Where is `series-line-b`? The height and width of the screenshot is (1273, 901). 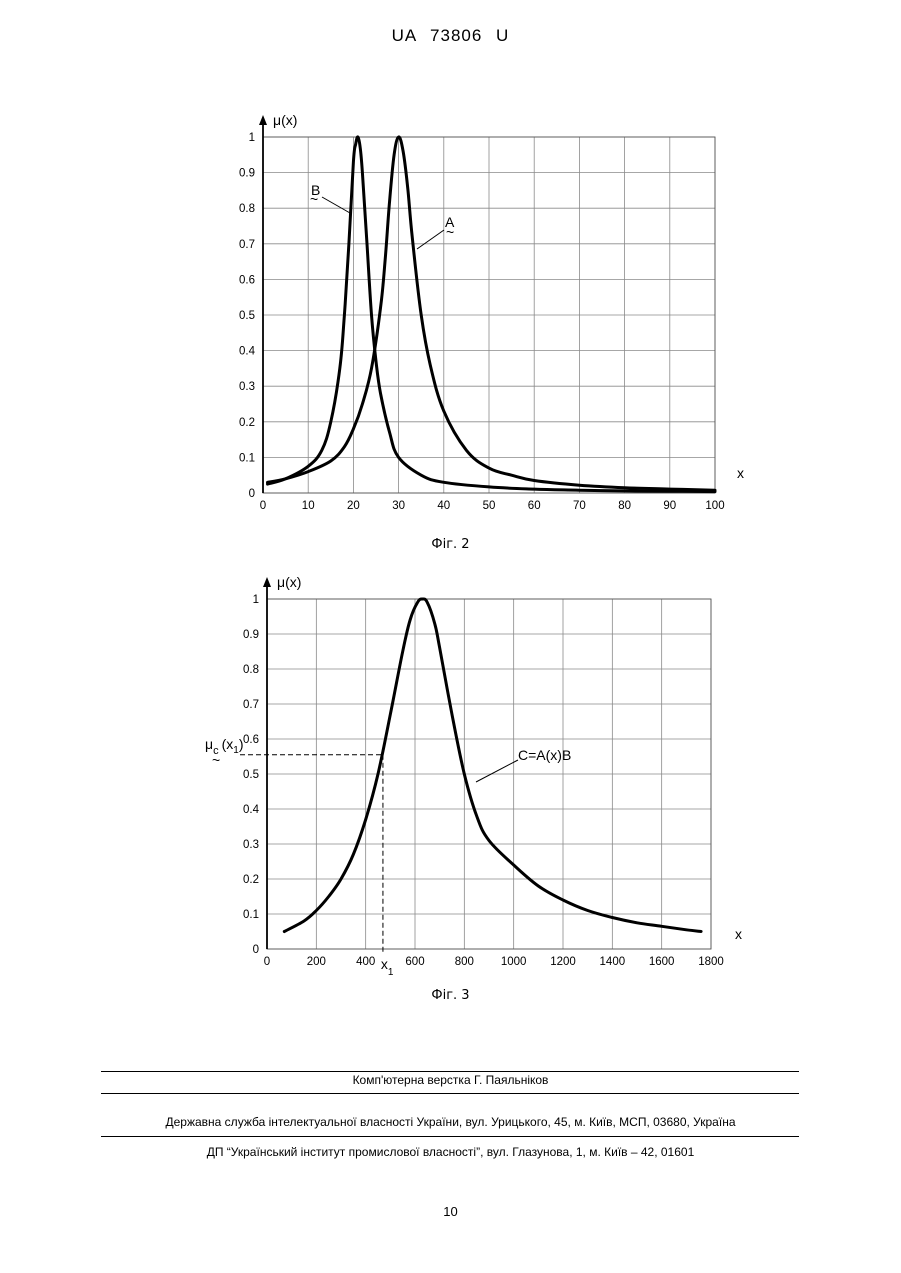 series-line-b is located at coordinates (492, 314).